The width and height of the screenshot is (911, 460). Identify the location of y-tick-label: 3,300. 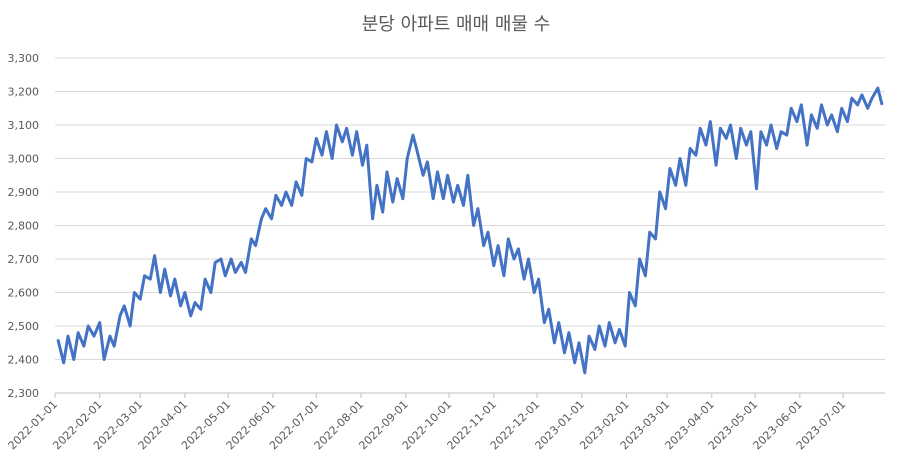
(24, 58).